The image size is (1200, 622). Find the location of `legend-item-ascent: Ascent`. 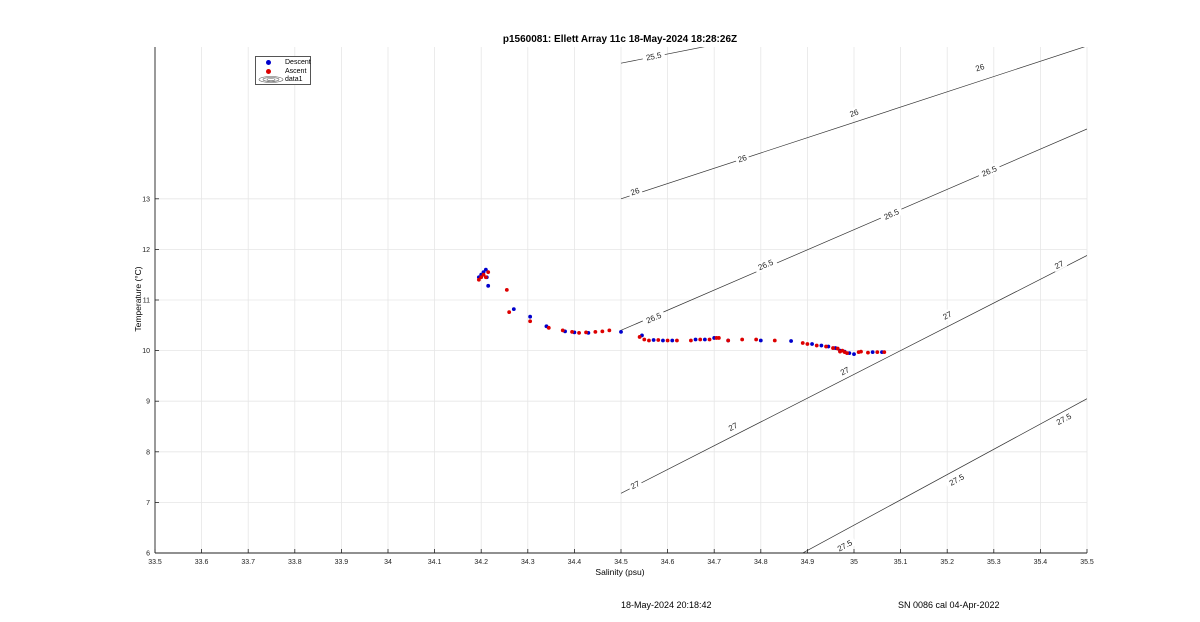

legend-item-ascent: Ascent is located at coordinates (283, 71).